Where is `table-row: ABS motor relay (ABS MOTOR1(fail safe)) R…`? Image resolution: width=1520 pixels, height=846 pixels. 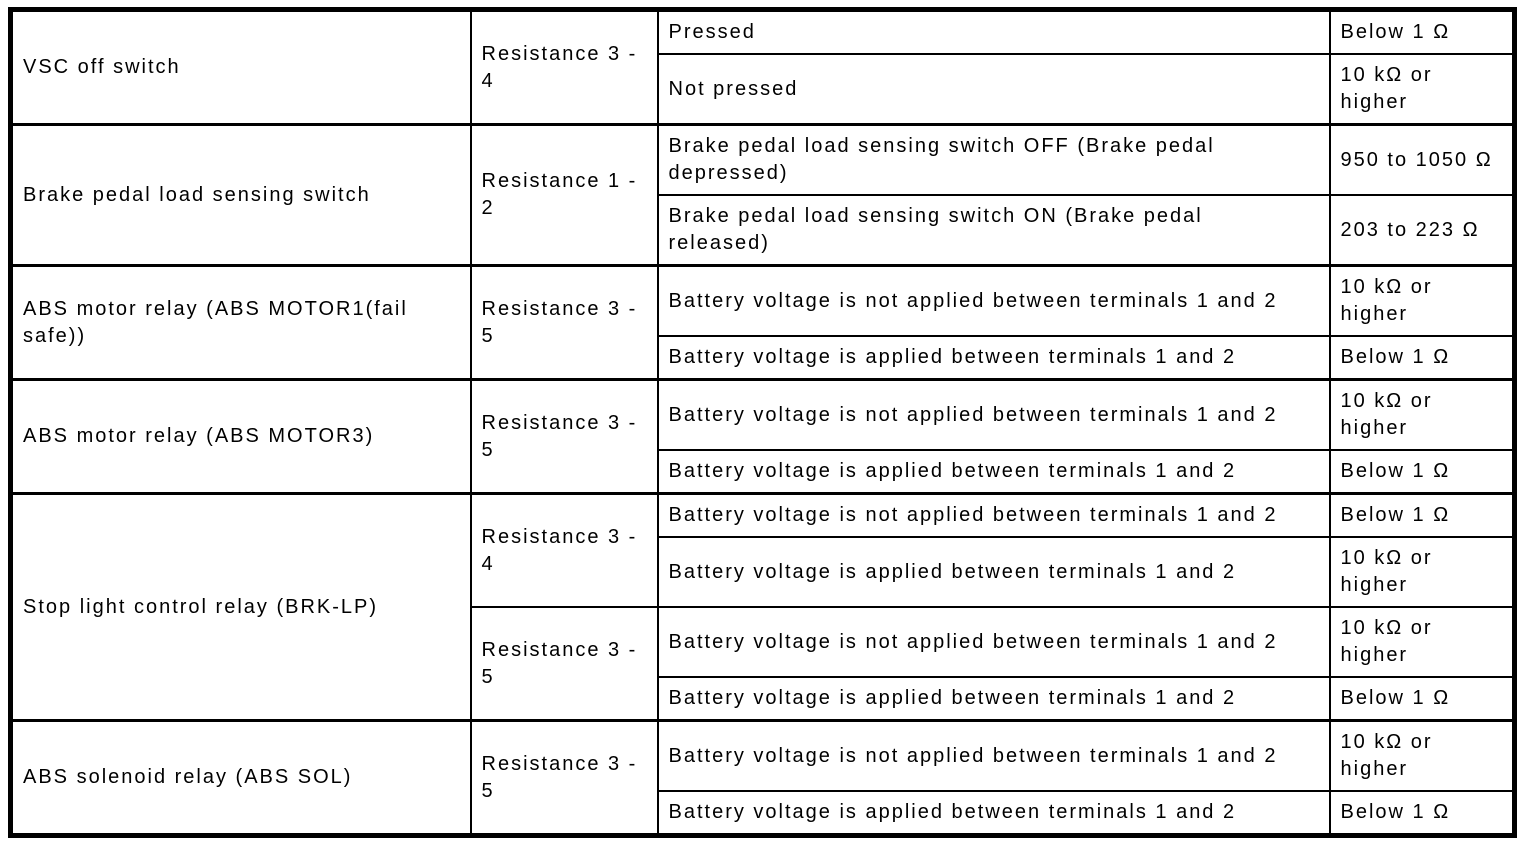 table-row: ABS motor relay (ABS MOTOR1(fail safe)) R… is located at coordinates (762, 322).